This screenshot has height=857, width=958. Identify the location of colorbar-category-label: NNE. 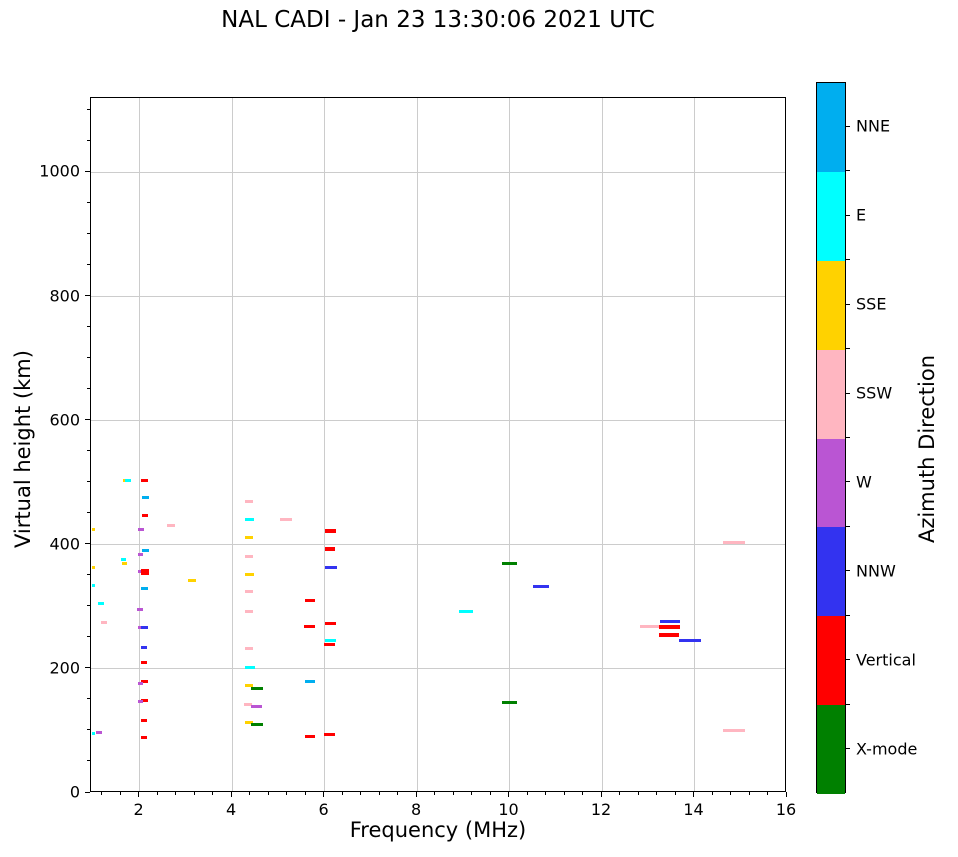
(873, 126).